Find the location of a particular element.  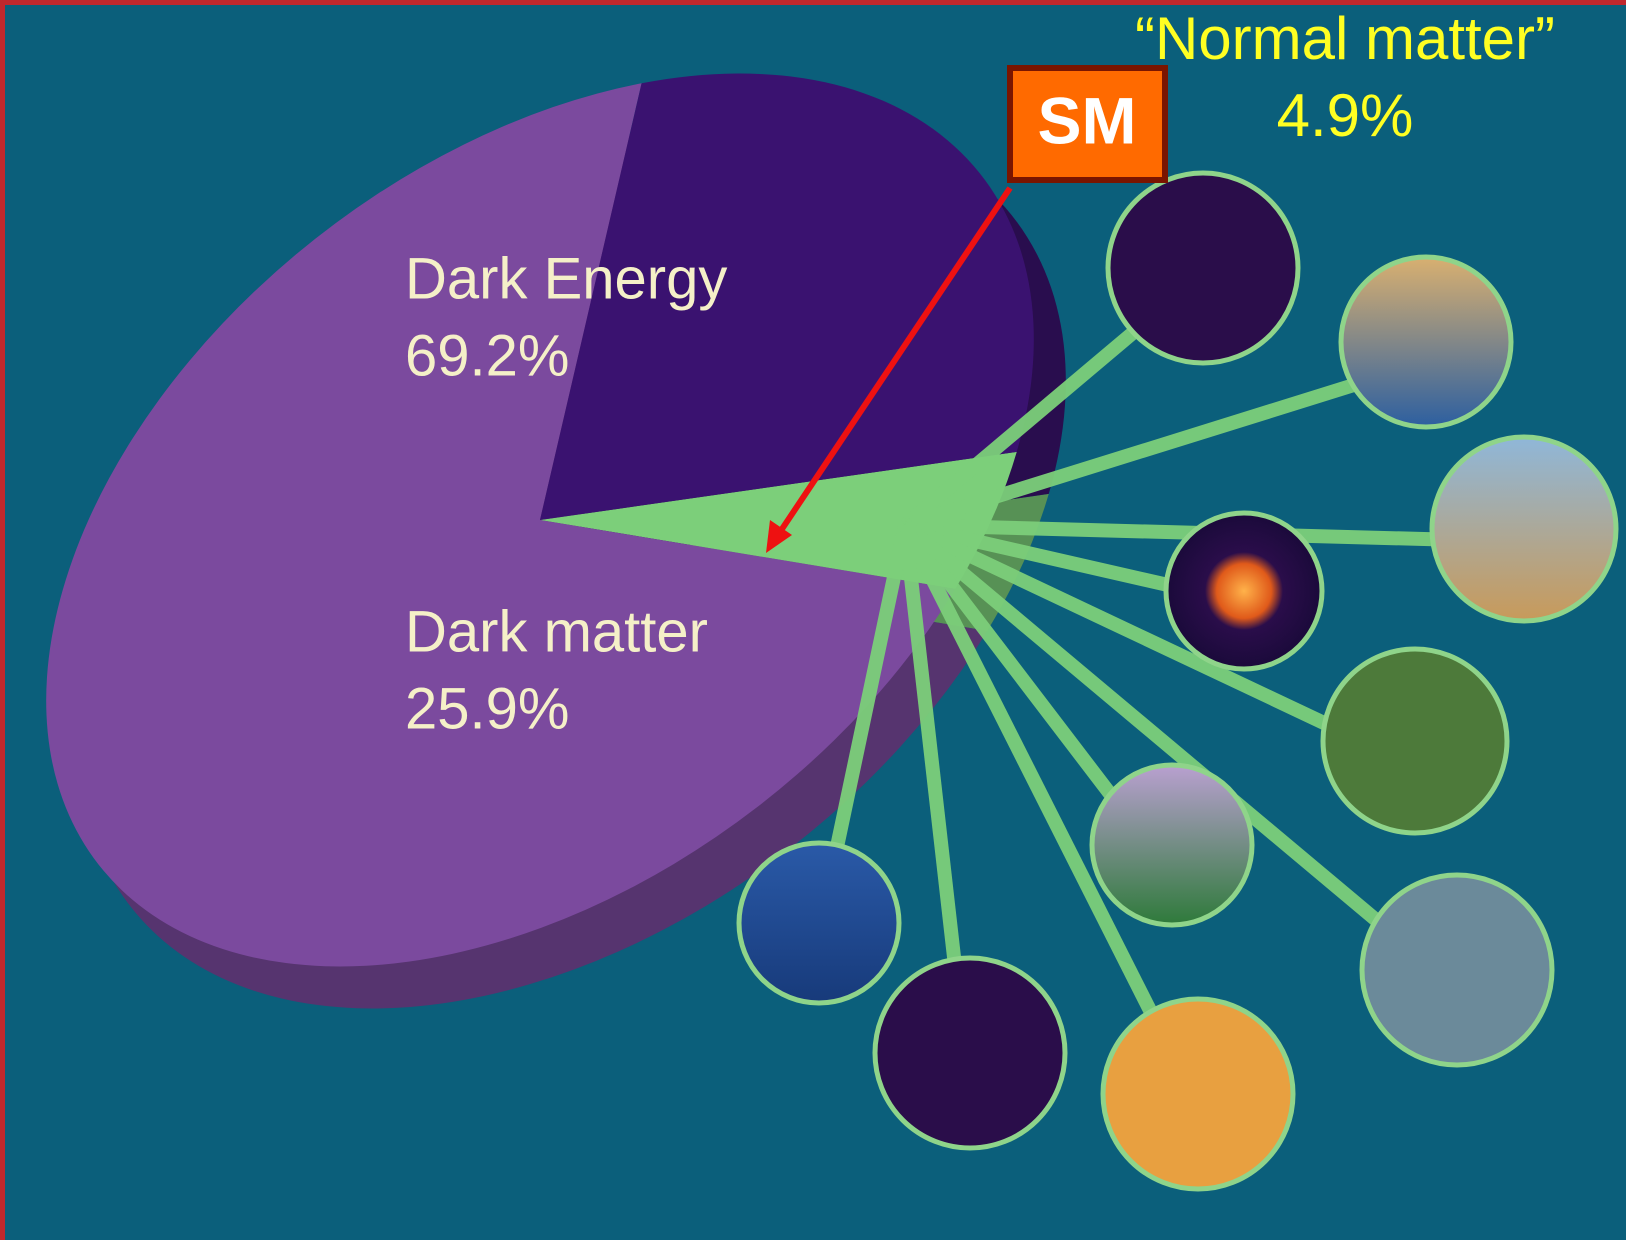

arrow is located at coordinates (889, 369).